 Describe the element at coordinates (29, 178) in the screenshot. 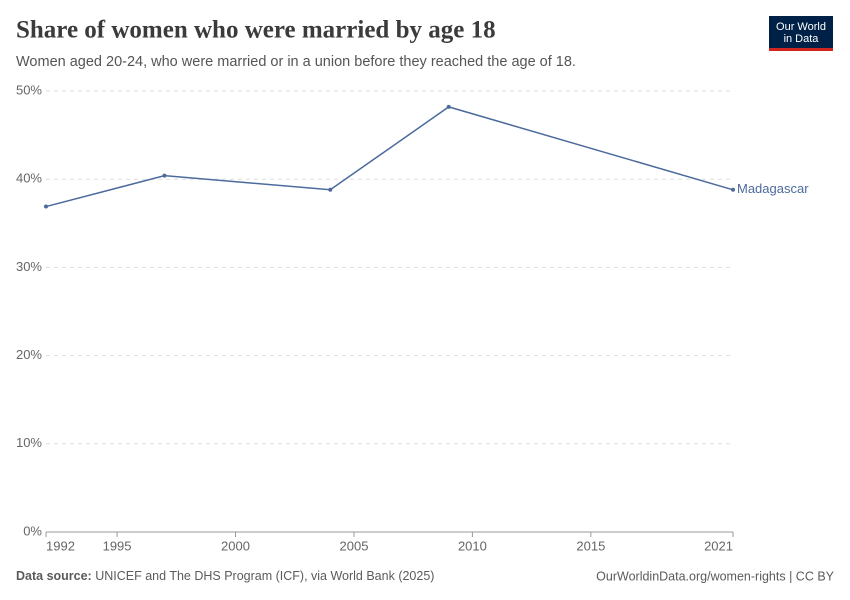

I see `y-tick-label: 40%` at that location.